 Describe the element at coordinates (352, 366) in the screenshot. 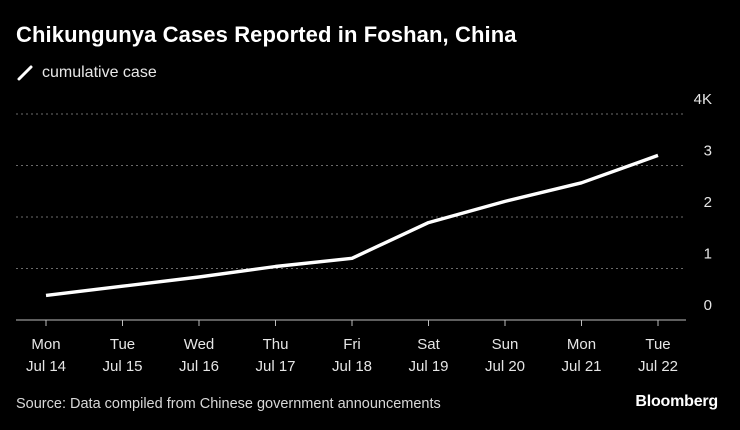

I see `x-tick-label-date: Jul 18` at that location.